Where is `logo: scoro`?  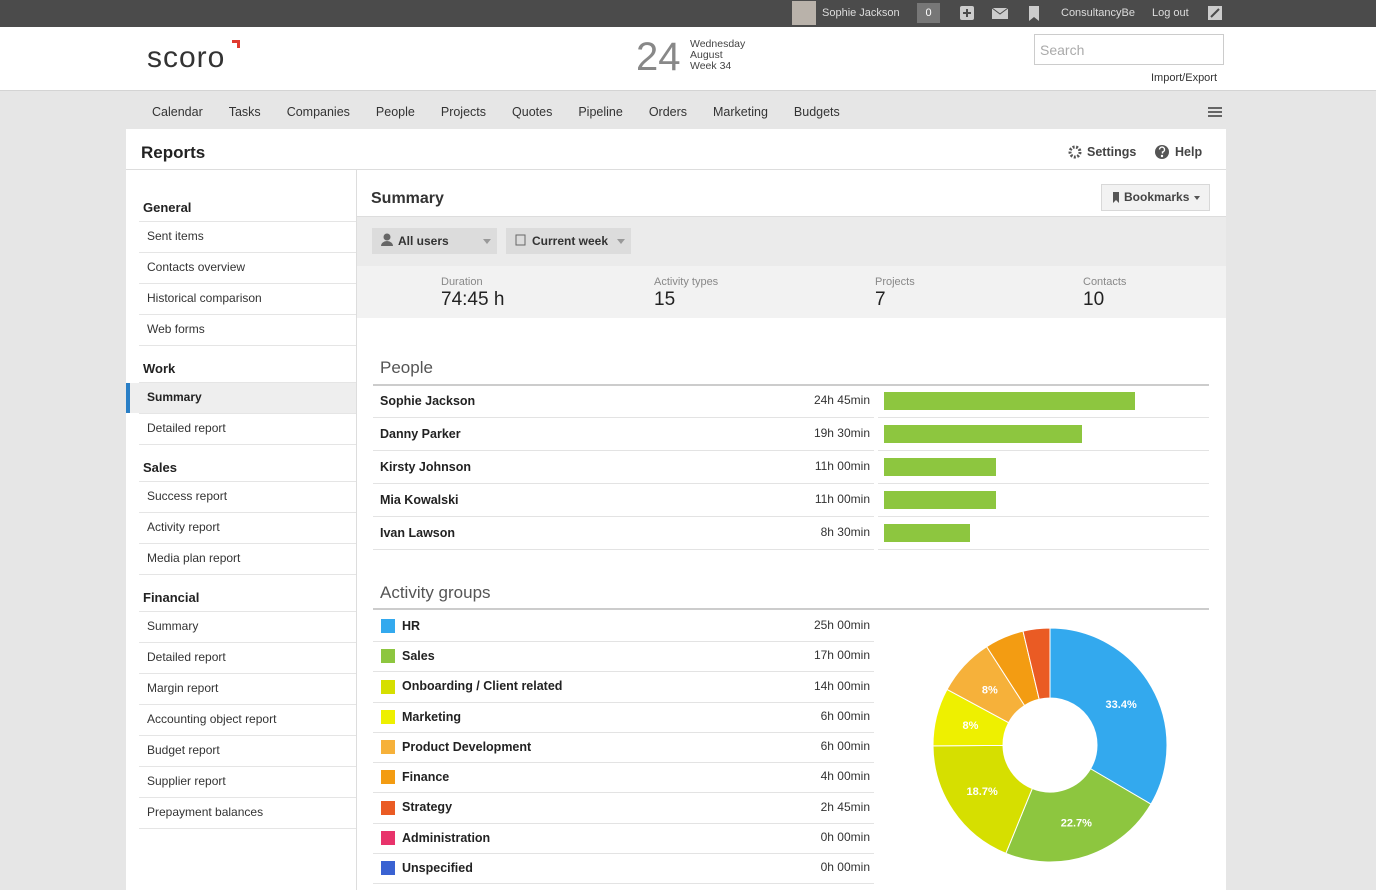
logo: scoro is located at coordinates (186, 57).